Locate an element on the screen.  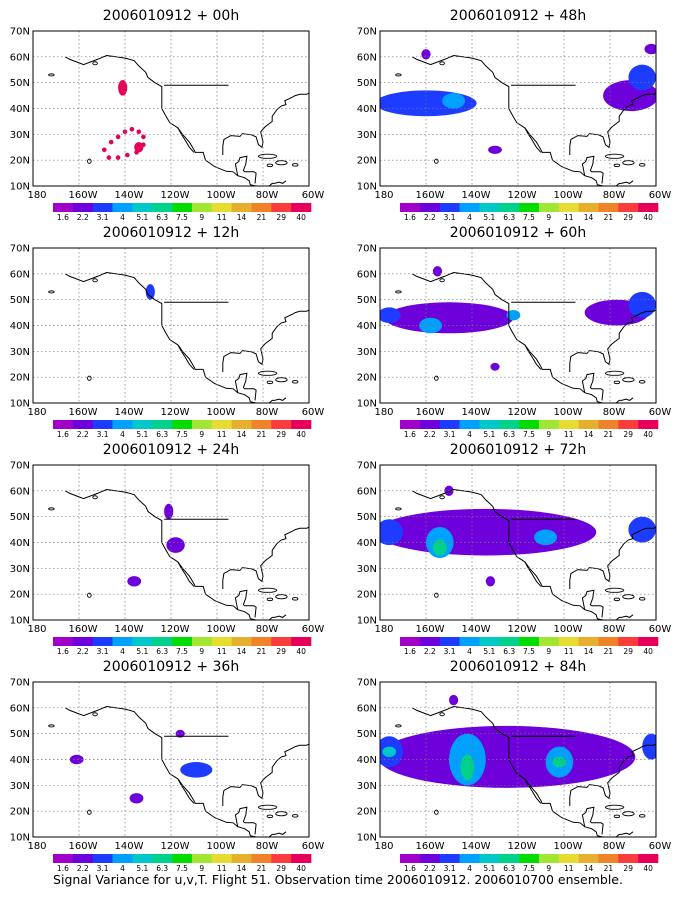
colorbar: 1.6 2.2 3.1 4 5.1 6.3 7.5 9 11 14 21 29 40 is located at coordinates (182, 646).